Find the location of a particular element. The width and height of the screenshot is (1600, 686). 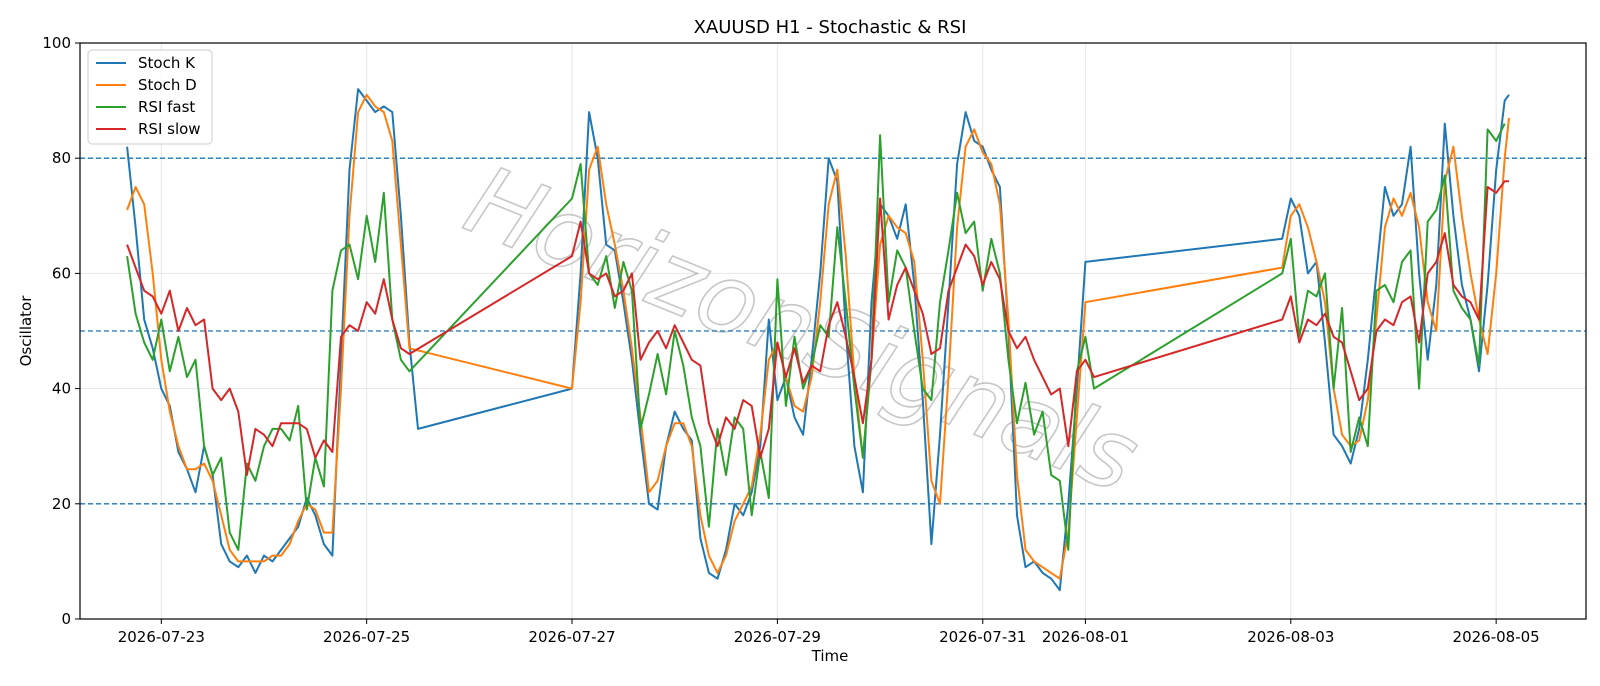

legend-item-stoch-k: Stoch K is located at coordinates (146, 63).